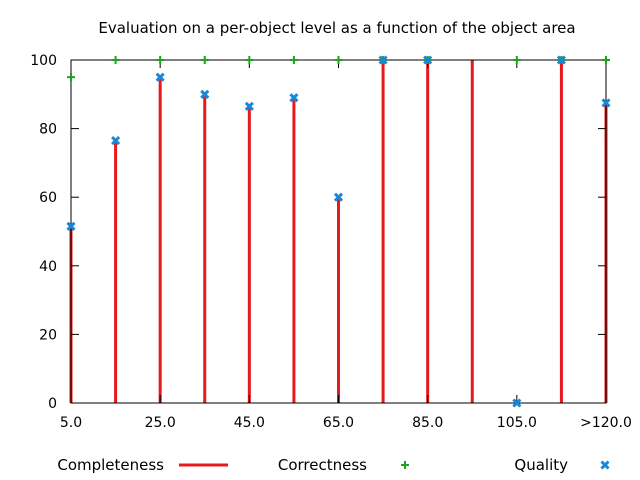 The height and width of the screenshot is (480, 640). What do you see at coordinates (160, 423) in the screenshot?
I see `x-tick-label: 25.0` at bounding box center [160, 423].